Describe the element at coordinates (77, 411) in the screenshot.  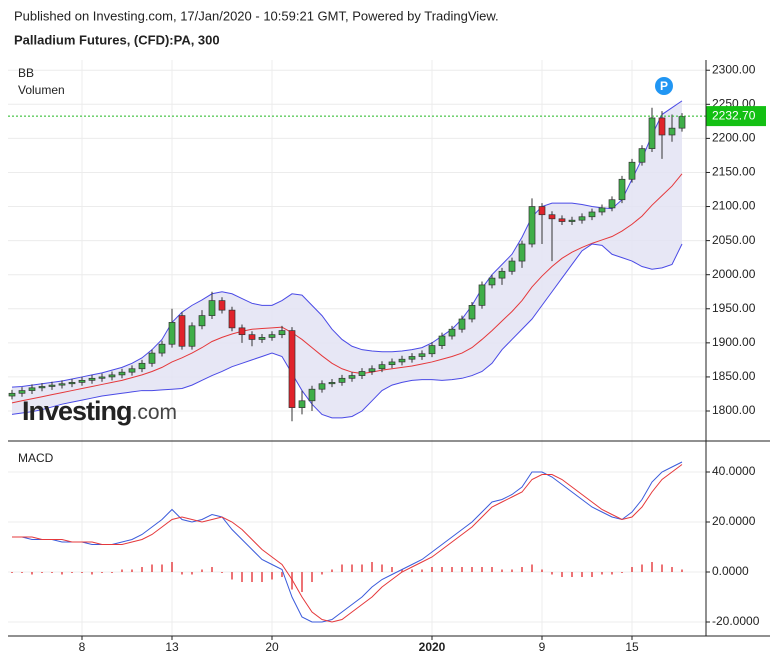
I see `logo-brand: Investing` at that location.